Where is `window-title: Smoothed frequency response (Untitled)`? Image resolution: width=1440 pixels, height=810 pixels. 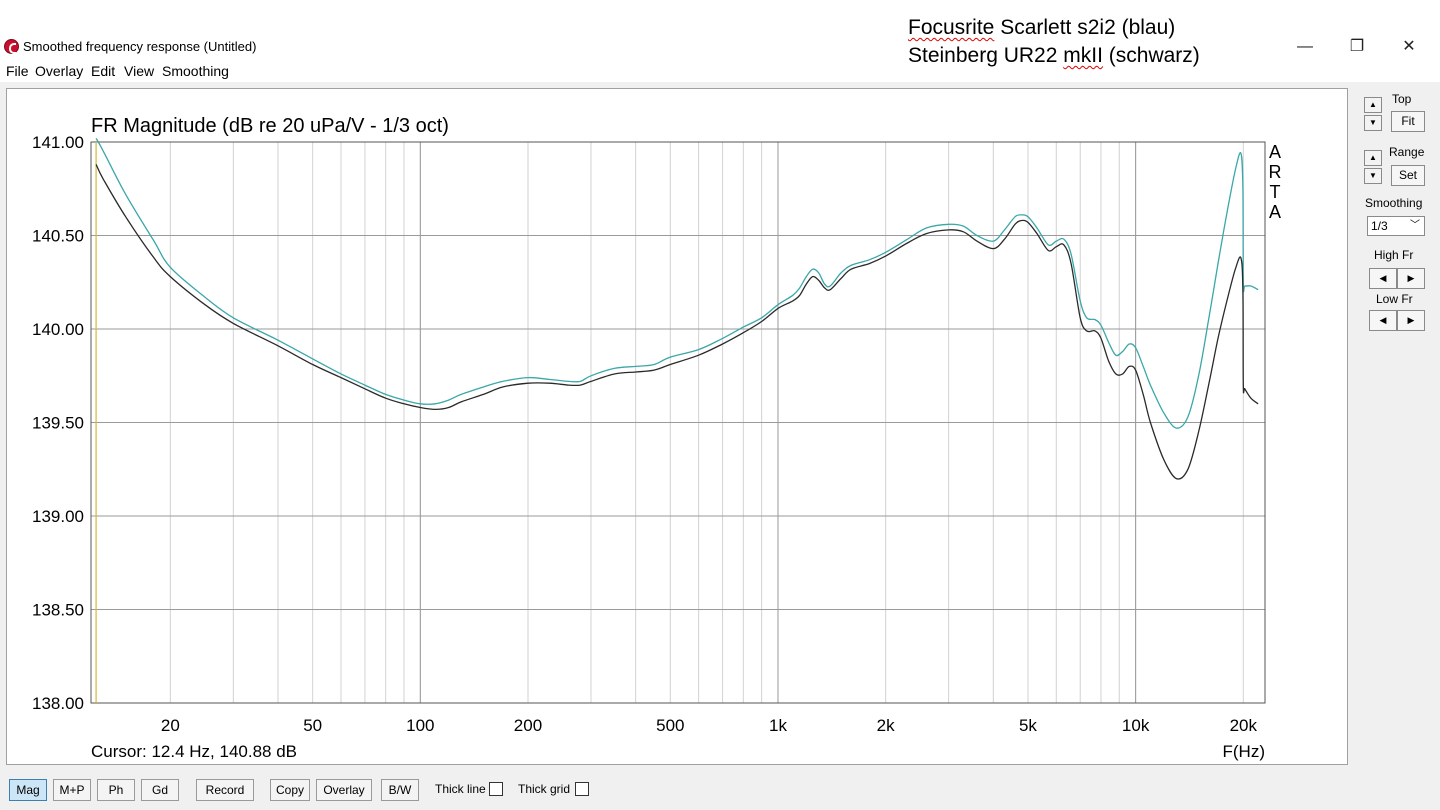
window-title: Smoothed frequency response (Untitled) is located at coordinates (140, 46).